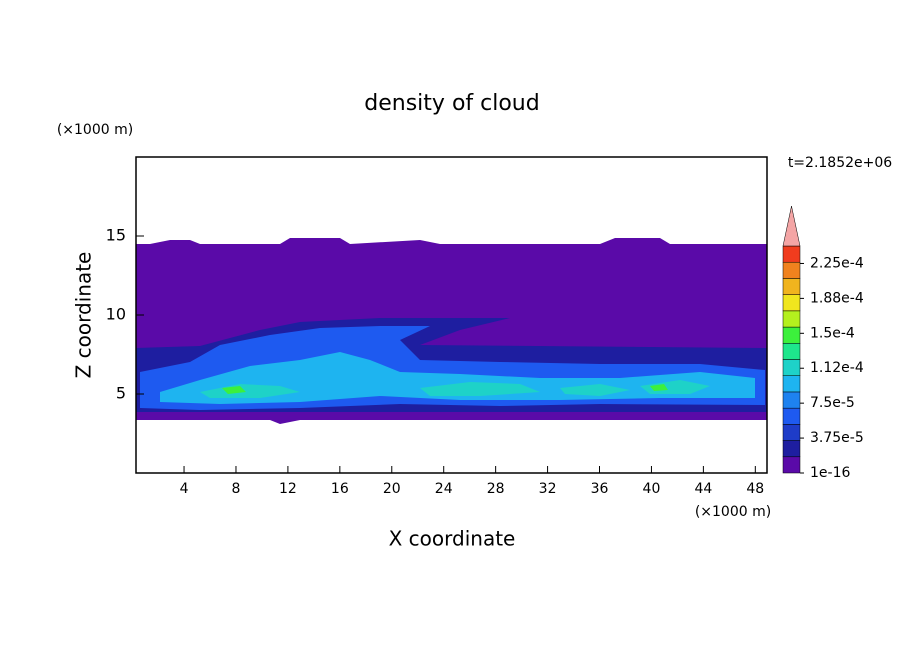 Image resolution: width=904 pixels, height=654 pixels. Describe the element at coordinates (600, 489) in the screenshot. I see `x-tick-label: 36` at that location.